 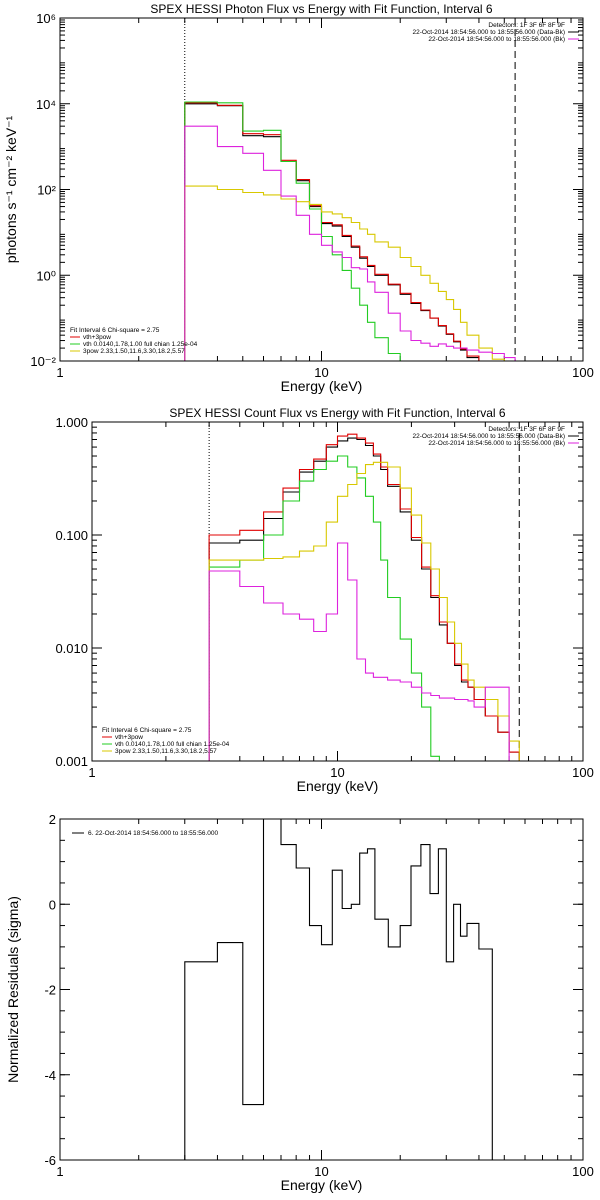 I want to click on y-tick-label: -2, so click(x=50, y=990).